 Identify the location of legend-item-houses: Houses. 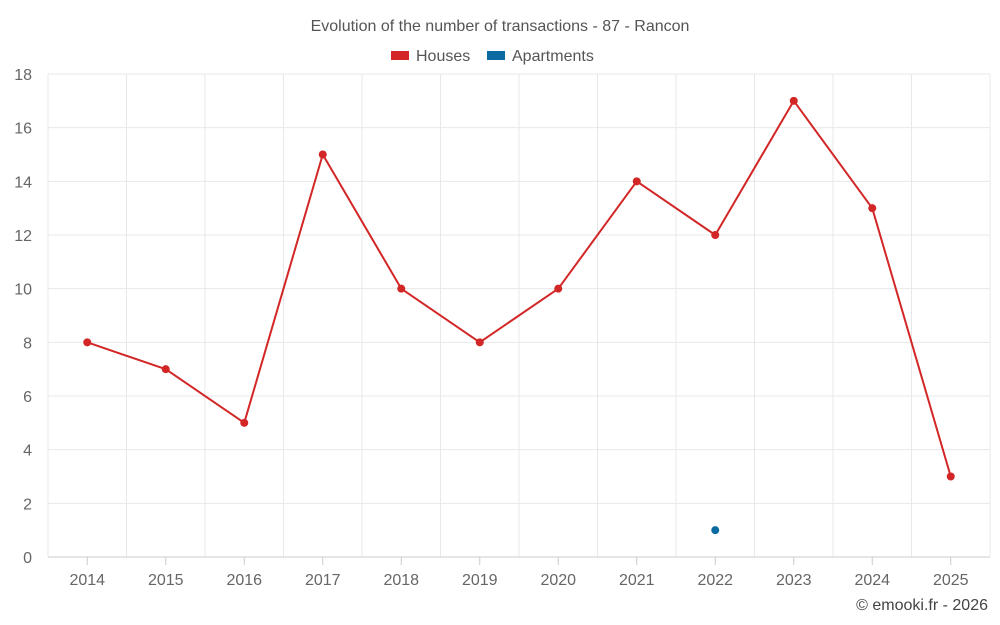
(430, 56).